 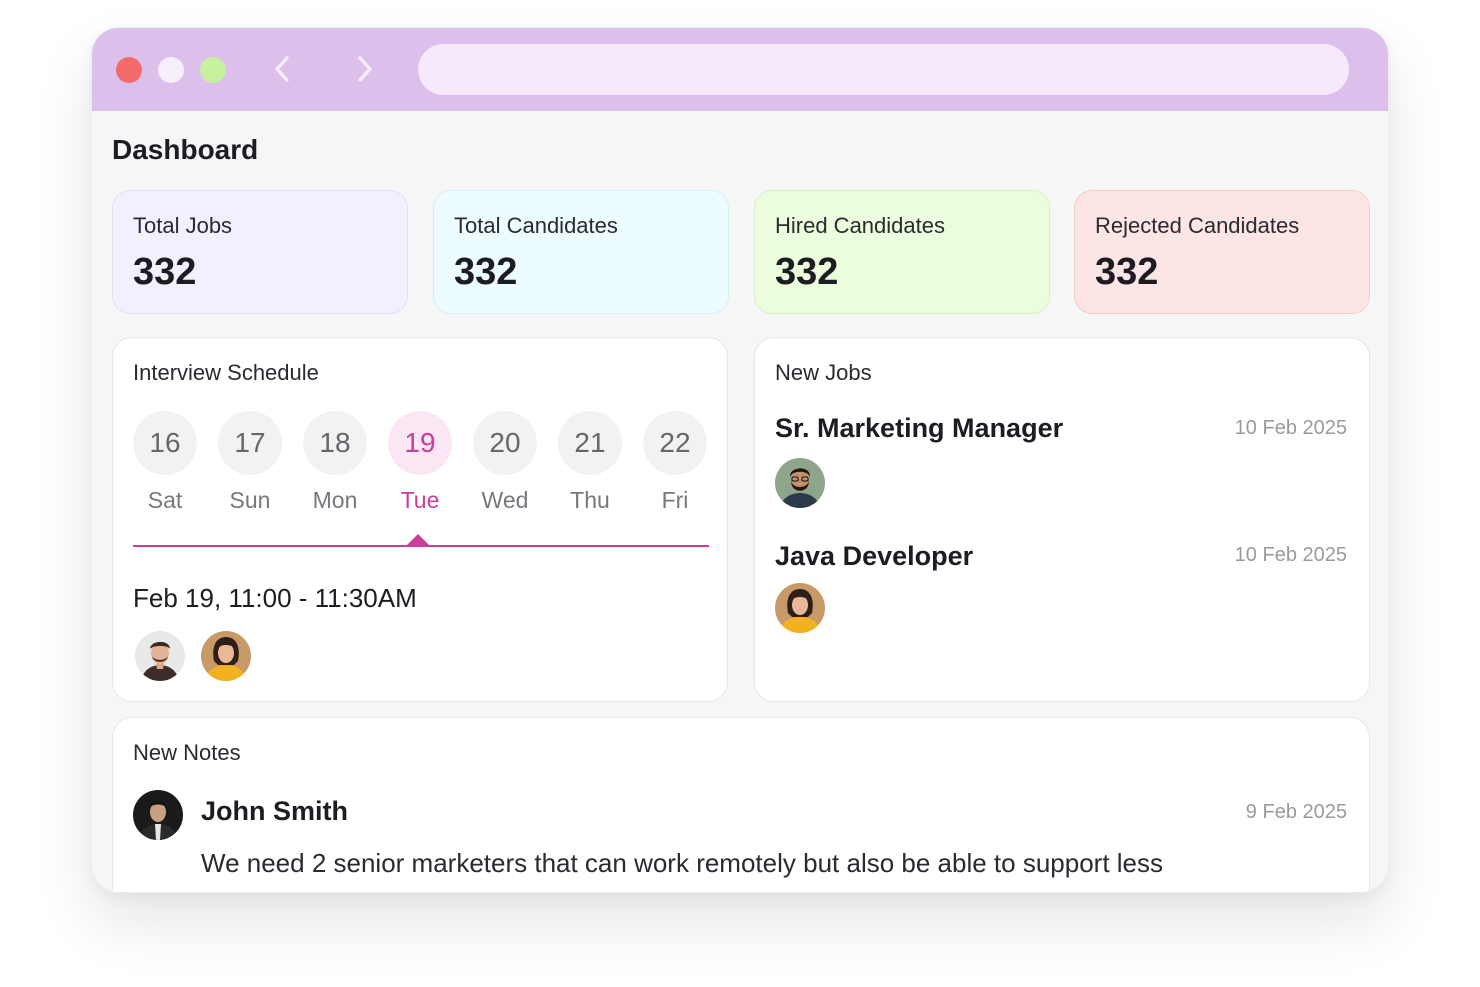 What do you see at coordinates (1296, 812) in the screenshot?
I see `note-date: 9 Feb 2025` at bounding box center [1296, 812].